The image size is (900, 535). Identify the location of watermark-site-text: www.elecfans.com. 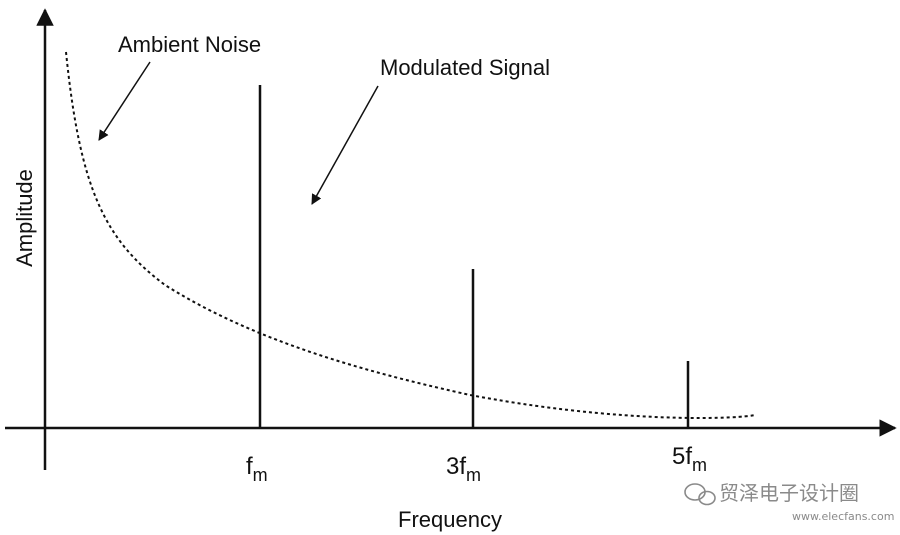
(843, 516).